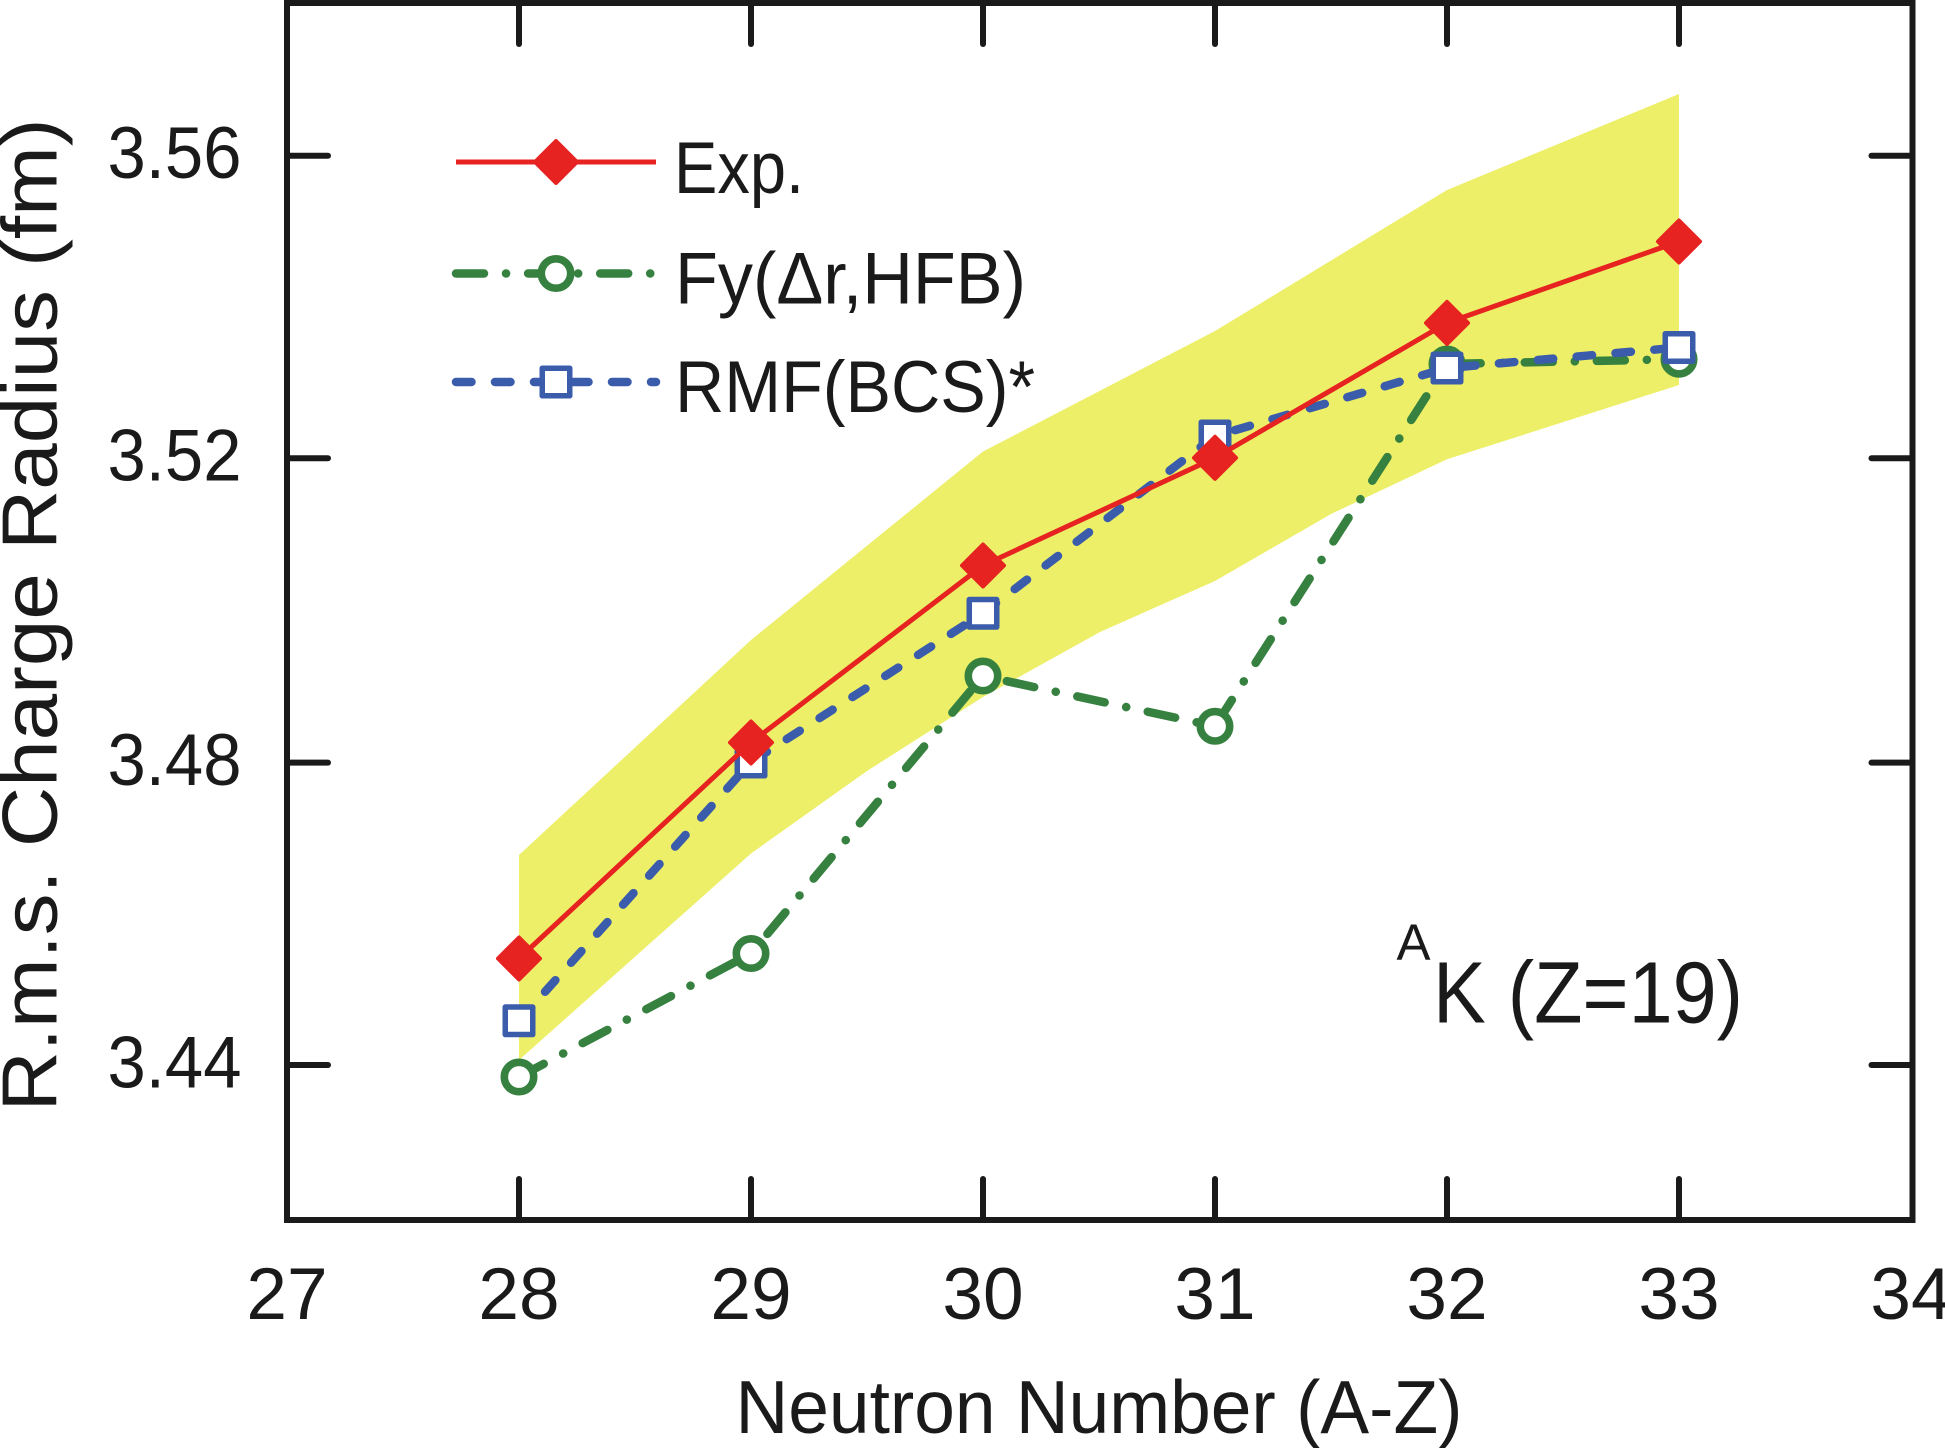 This screenshot has height=1448, width=1945. Describe the element at coordinates (1099, 1406) in the screenshot. I see `svg-text: Neutron Number (A-Z)` at that location.